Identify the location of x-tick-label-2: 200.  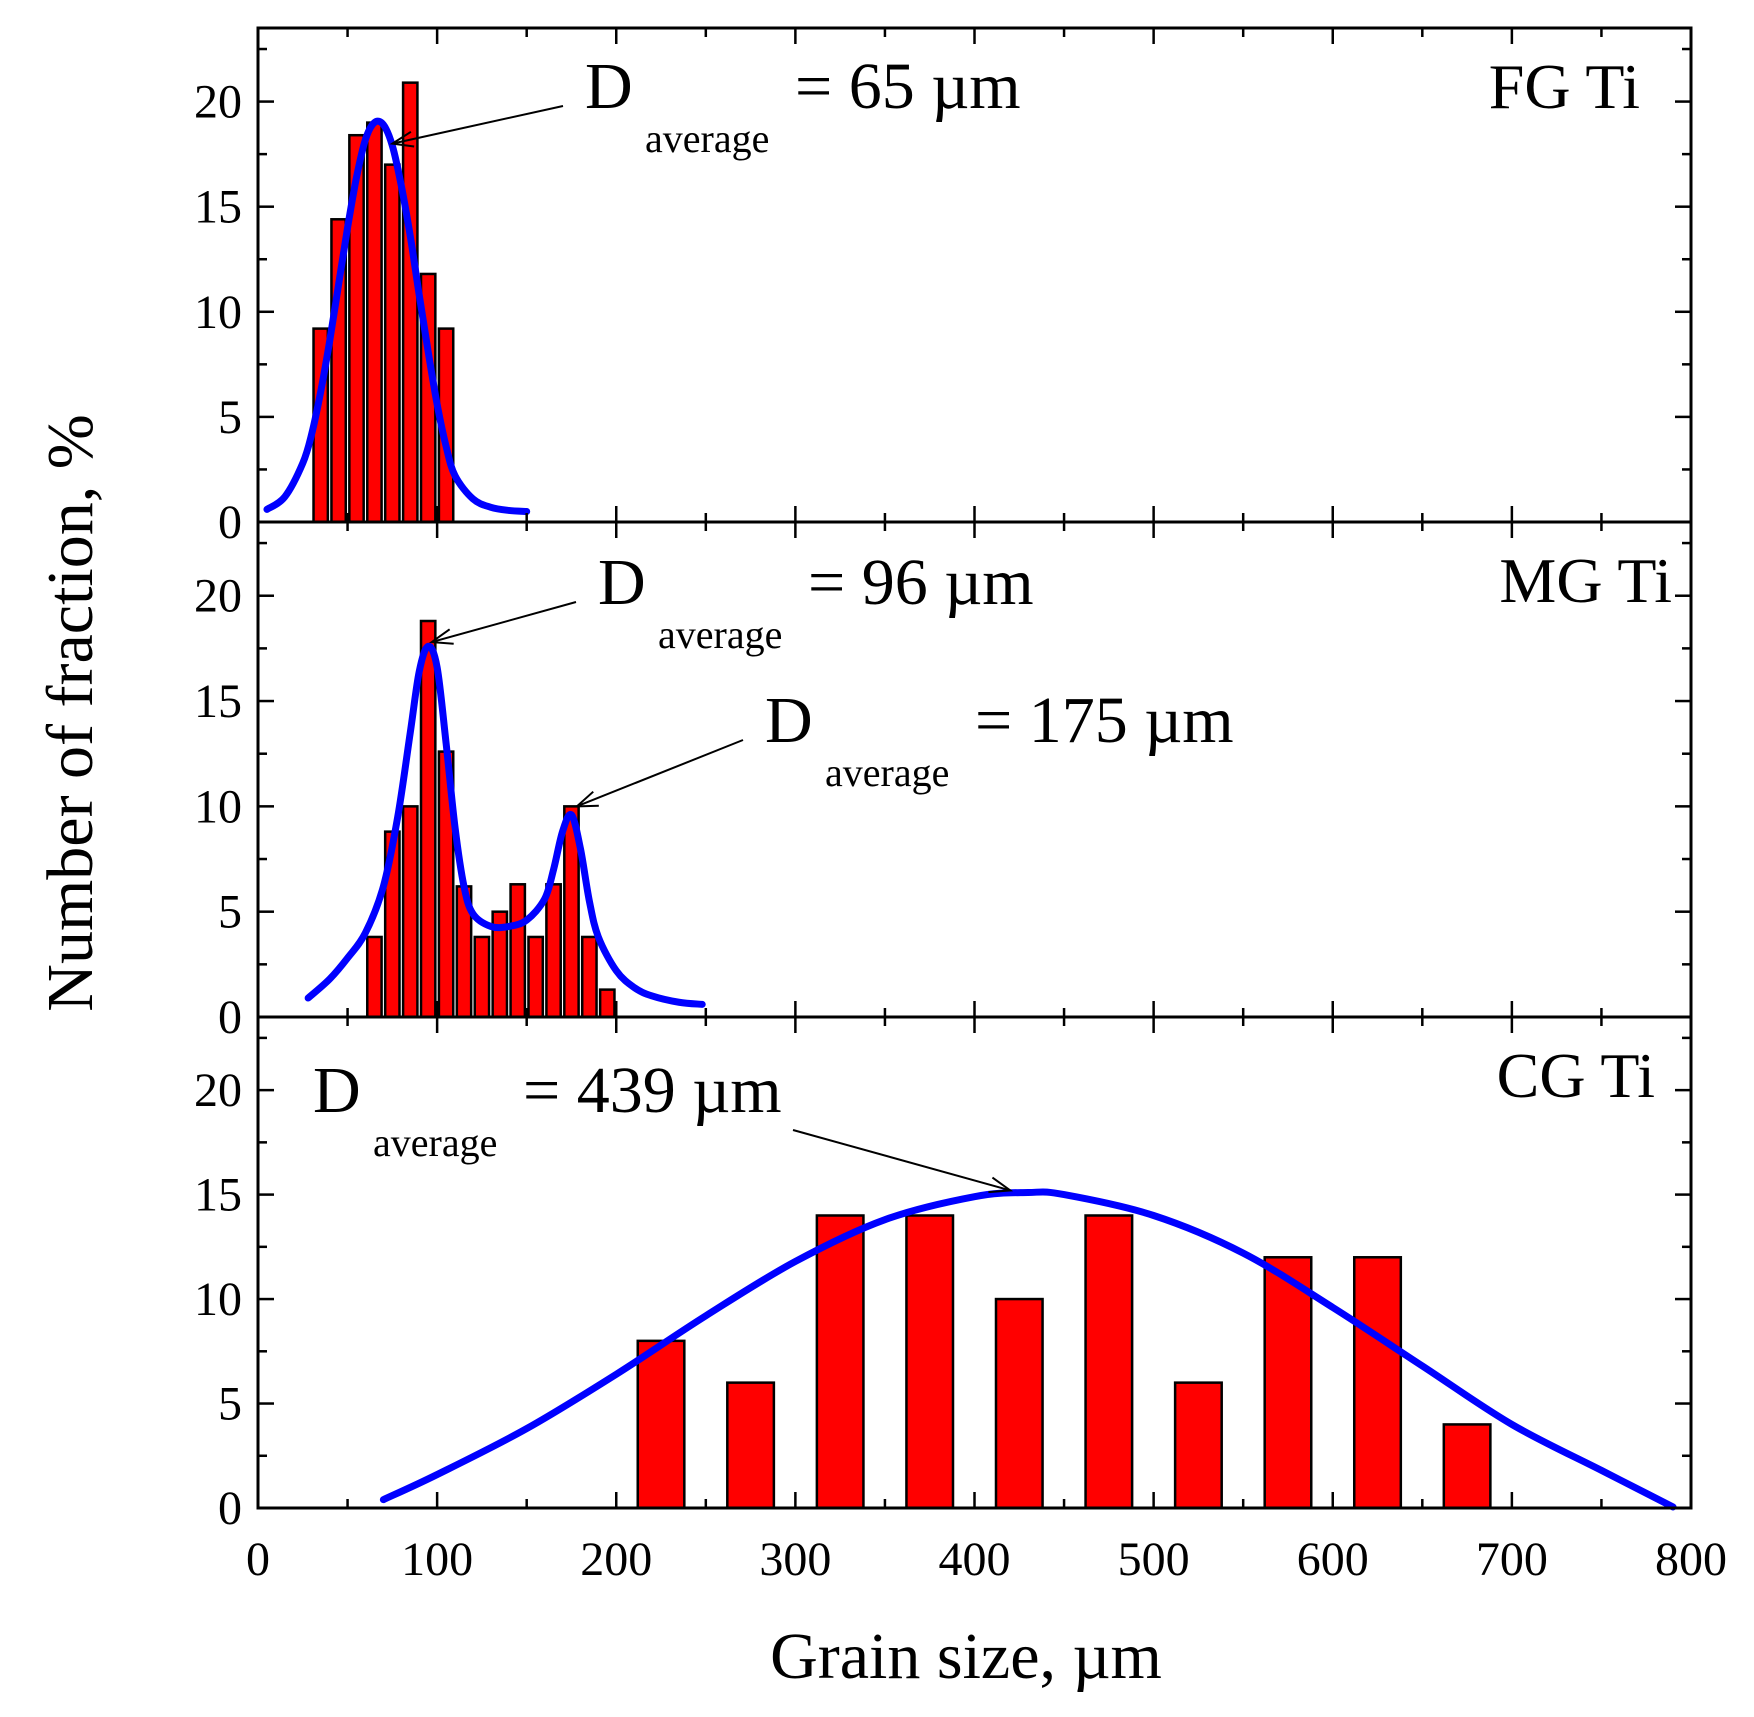
(616, 1559).